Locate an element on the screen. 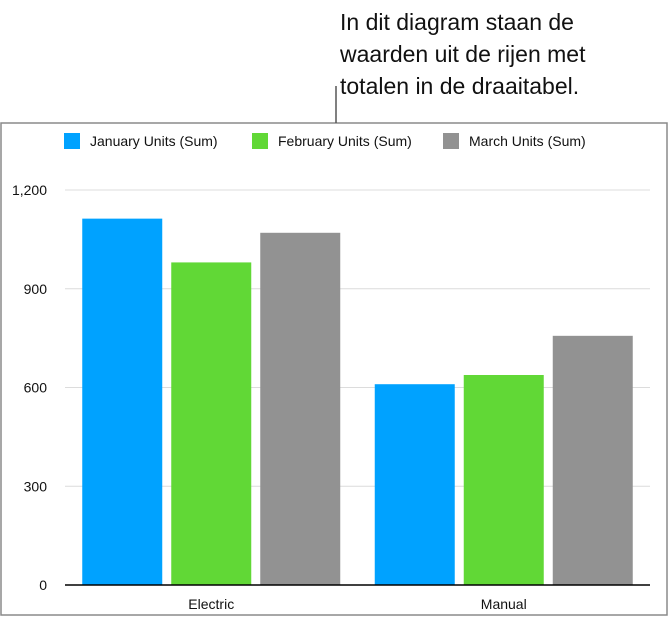 This screenshot has width=670, height=617. legend-label: March Units (Sum) is located at coordinates (527, 141).